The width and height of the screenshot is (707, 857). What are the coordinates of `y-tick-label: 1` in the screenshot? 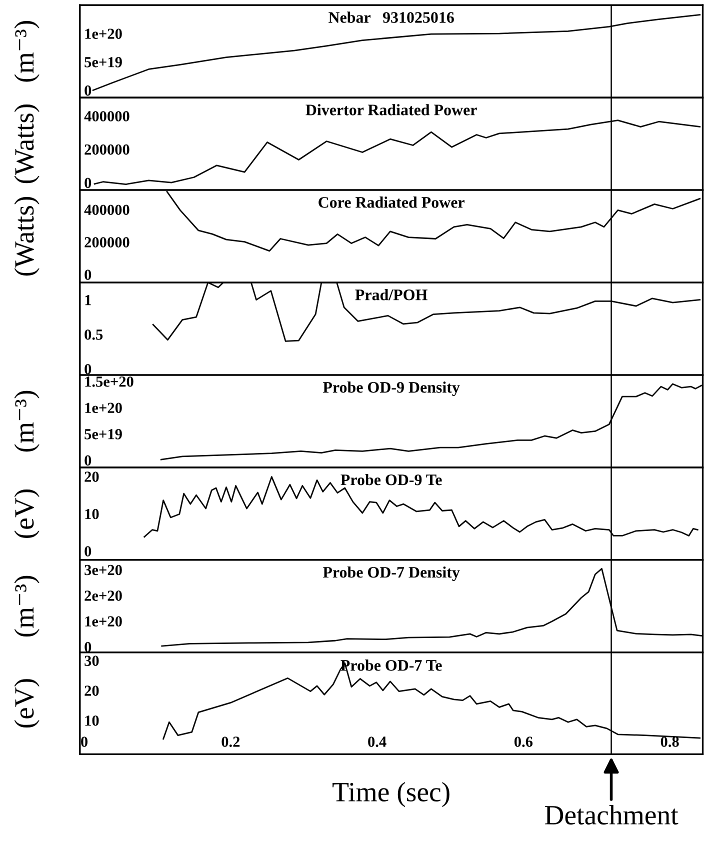 It's located at (88, 300).